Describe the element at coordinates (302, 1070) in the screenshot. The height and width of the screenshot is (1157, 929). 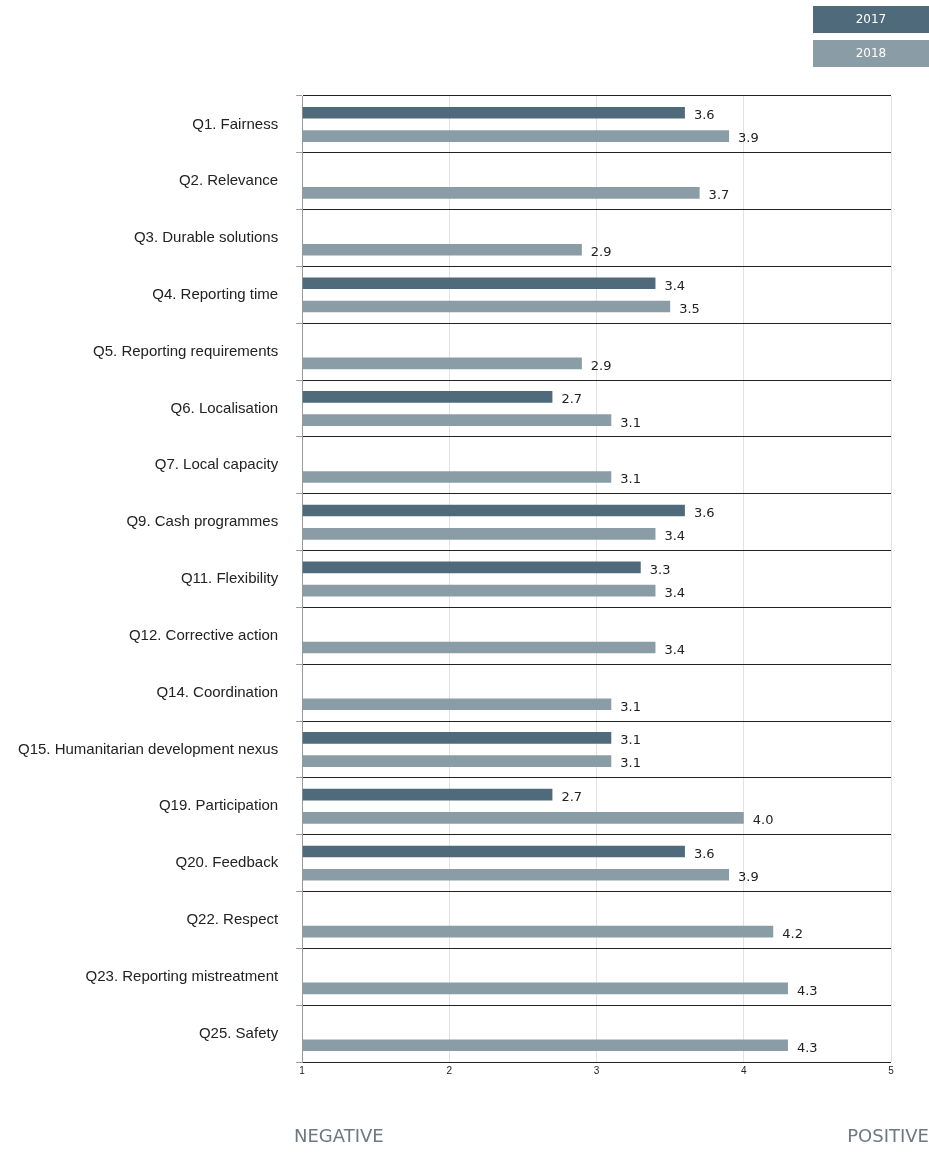
I see `x-tick-label: 1` at that location.